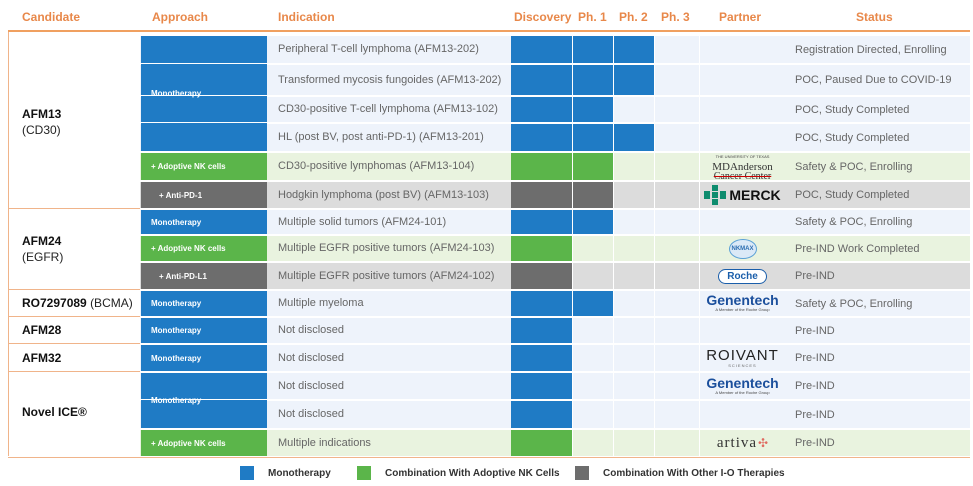  What do you see at coordinates (42, 241) in the screenshot?
I see `candidate-name: AFM24` at bounding box center [42, 241].